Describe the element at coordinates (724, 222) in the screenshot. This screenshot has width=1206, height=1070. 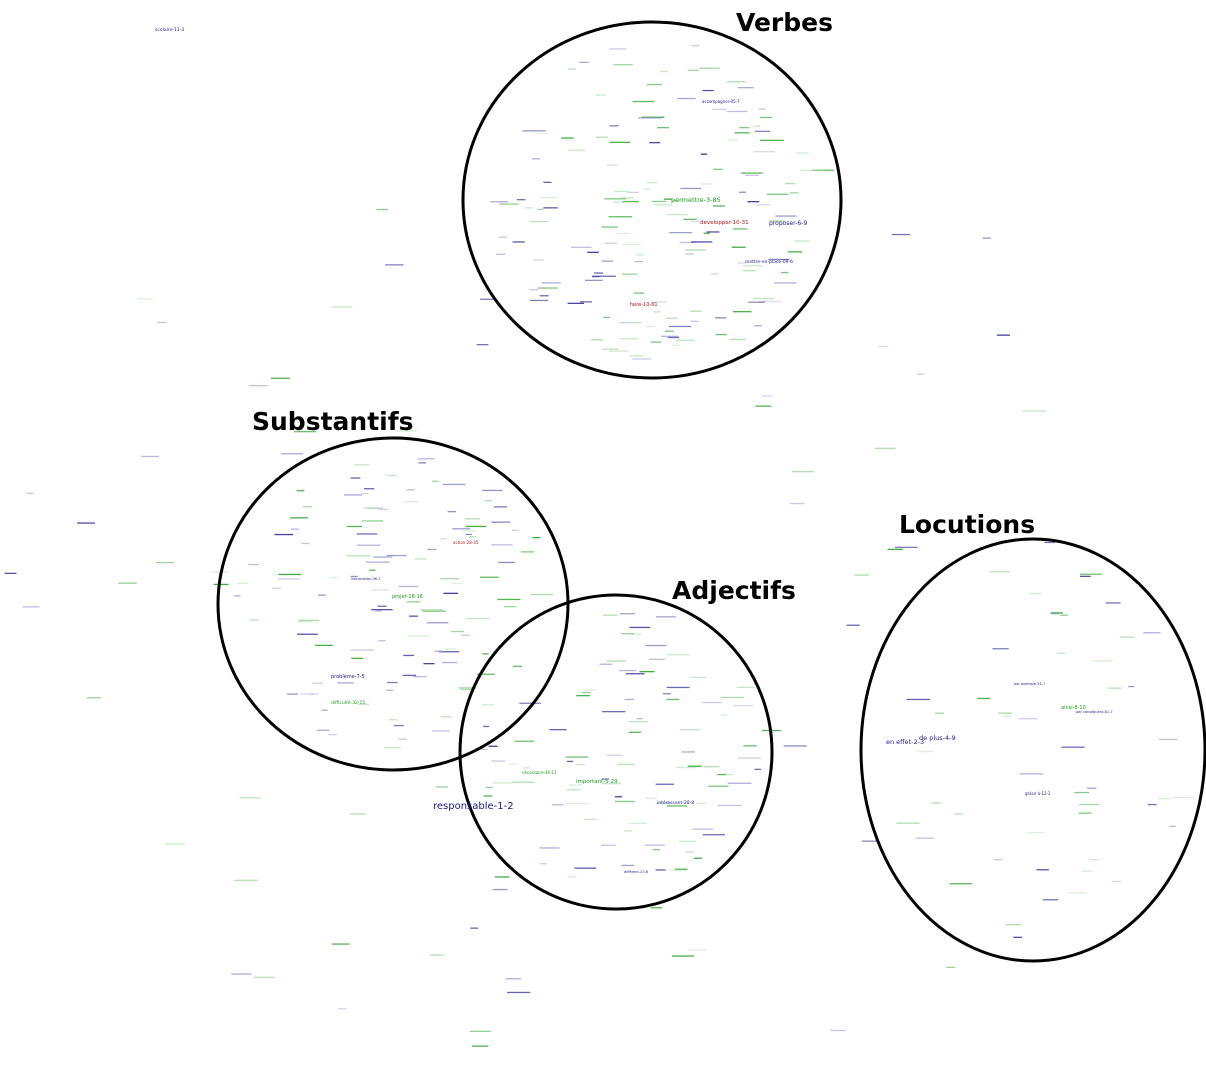
I see `word-label: développer-10-31` at that location.